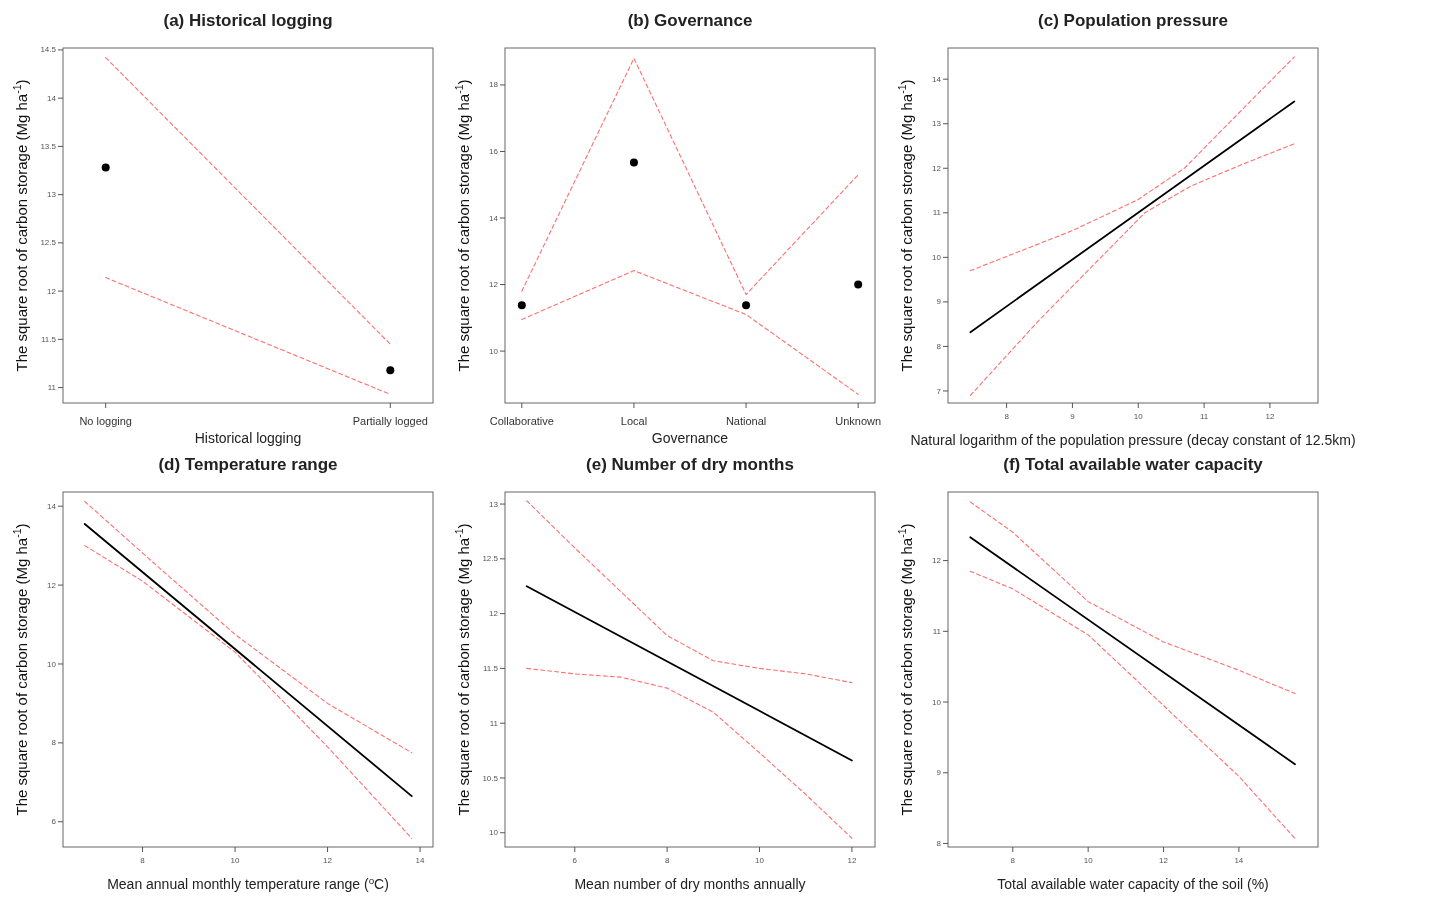 The height and width of the screenshot is (901, 1430). I want to click on x-tick-label: 11, so click(1204, 416).